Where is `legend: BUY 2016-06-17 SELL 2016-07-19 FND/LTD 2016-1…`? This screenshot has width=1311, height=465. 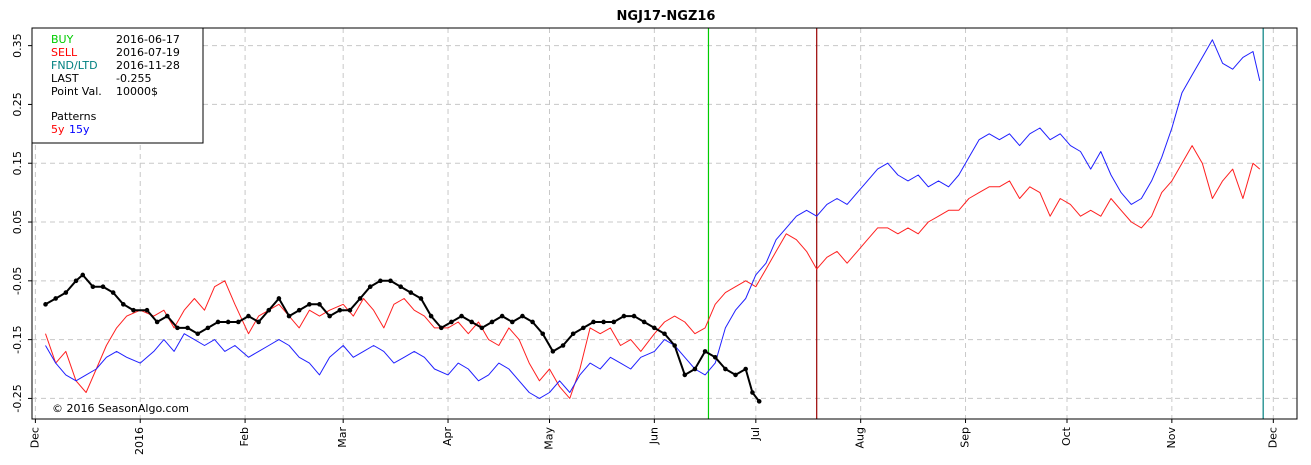 legend: BUY 2016-06-17 SELL 2016-07-19 FND/LTD 2016-1… is located at coordinates (117, 85).